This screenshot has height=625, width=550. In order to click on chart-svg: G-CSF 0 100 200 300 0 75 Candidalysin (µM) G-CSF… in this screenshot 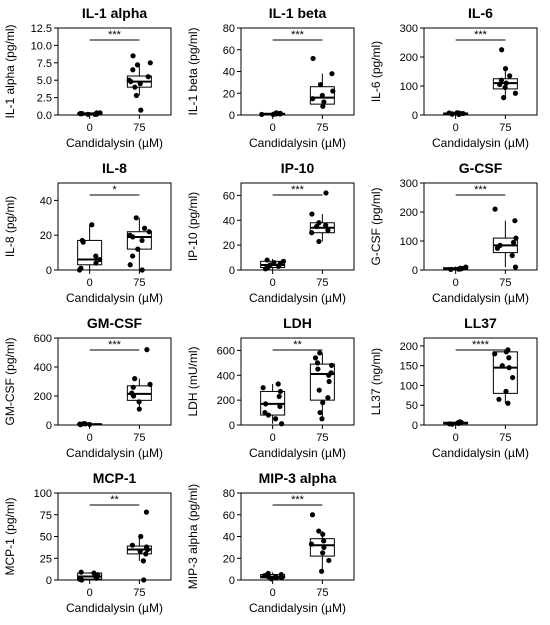, I will do `click(453, 232)`.